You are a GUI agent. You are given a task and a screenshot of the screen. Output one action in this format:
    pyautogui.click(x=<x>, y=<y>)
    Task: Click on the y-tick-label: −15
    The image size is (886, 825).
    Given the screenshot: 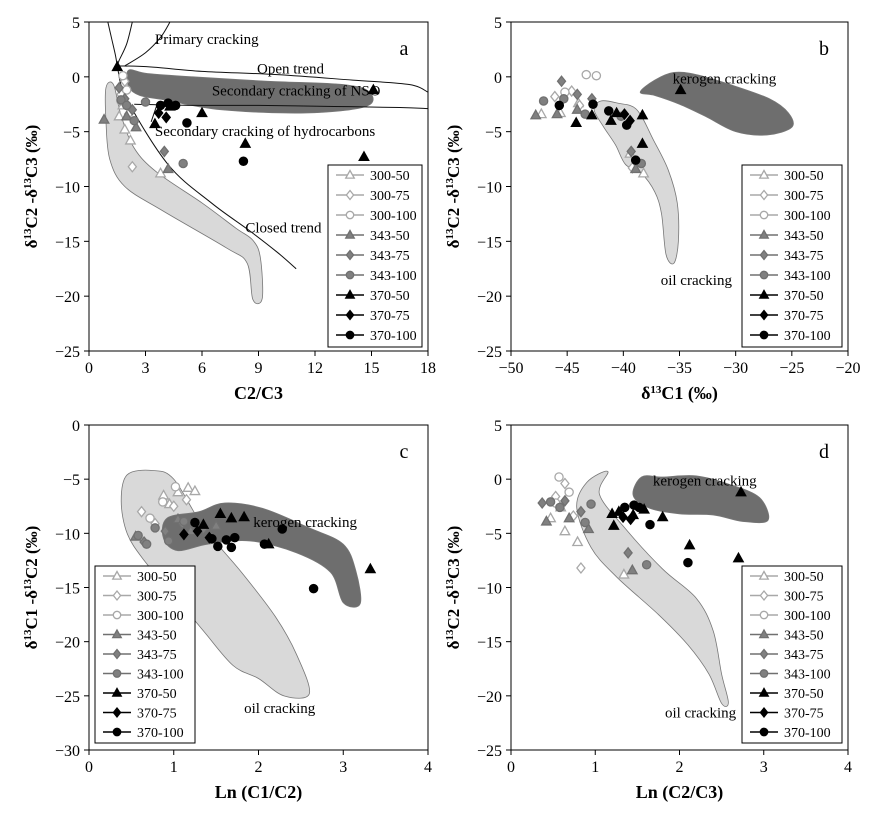 What is the action you would take?
    pyautogui.click(x=489, y=643)
    